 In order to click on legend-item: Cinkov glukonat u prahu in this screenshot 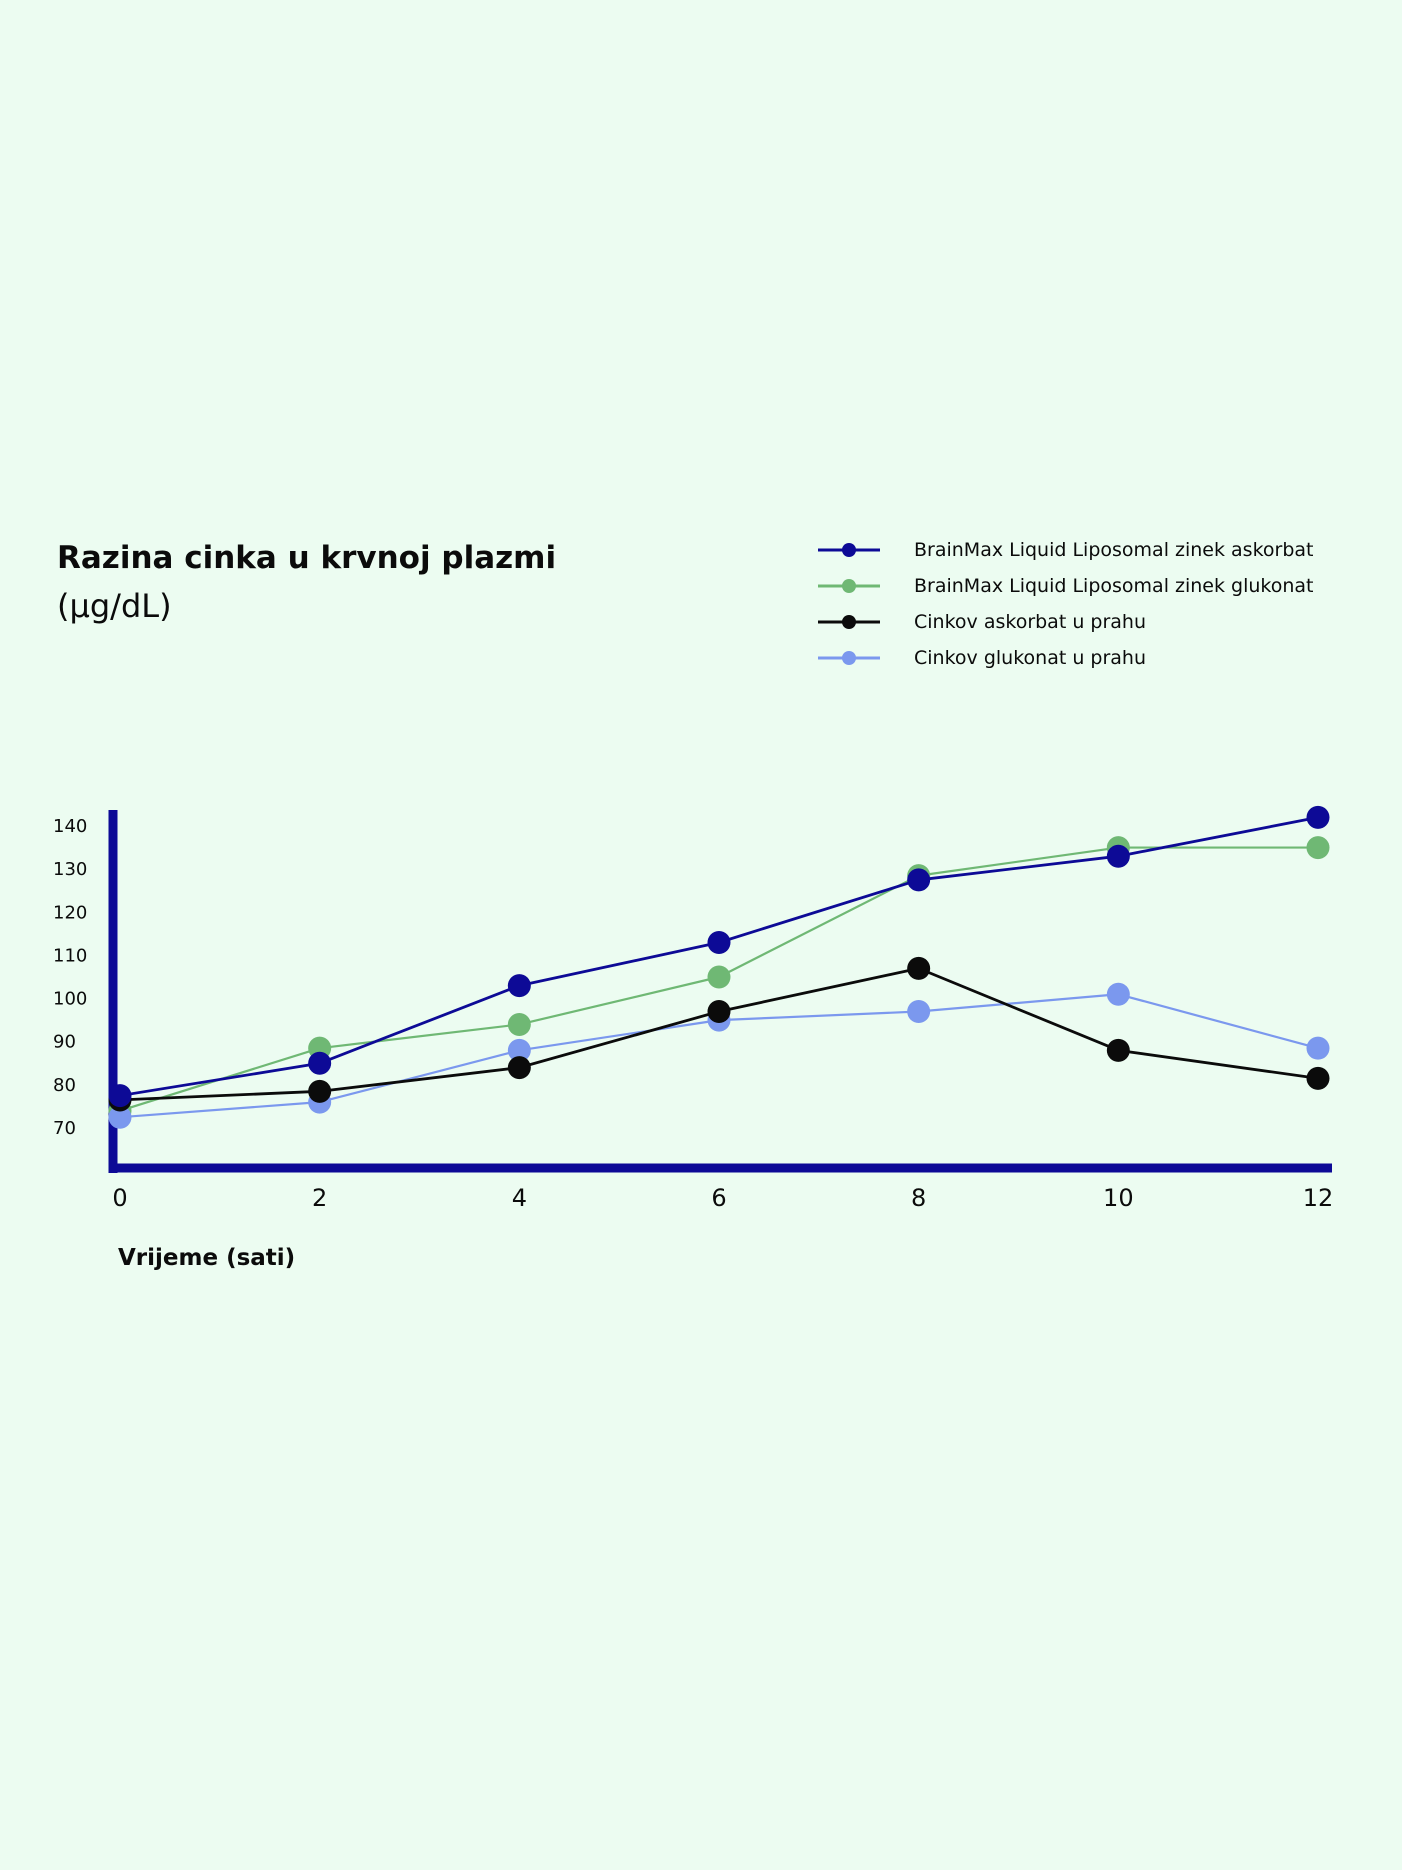, I will do `click(982, 658)`.